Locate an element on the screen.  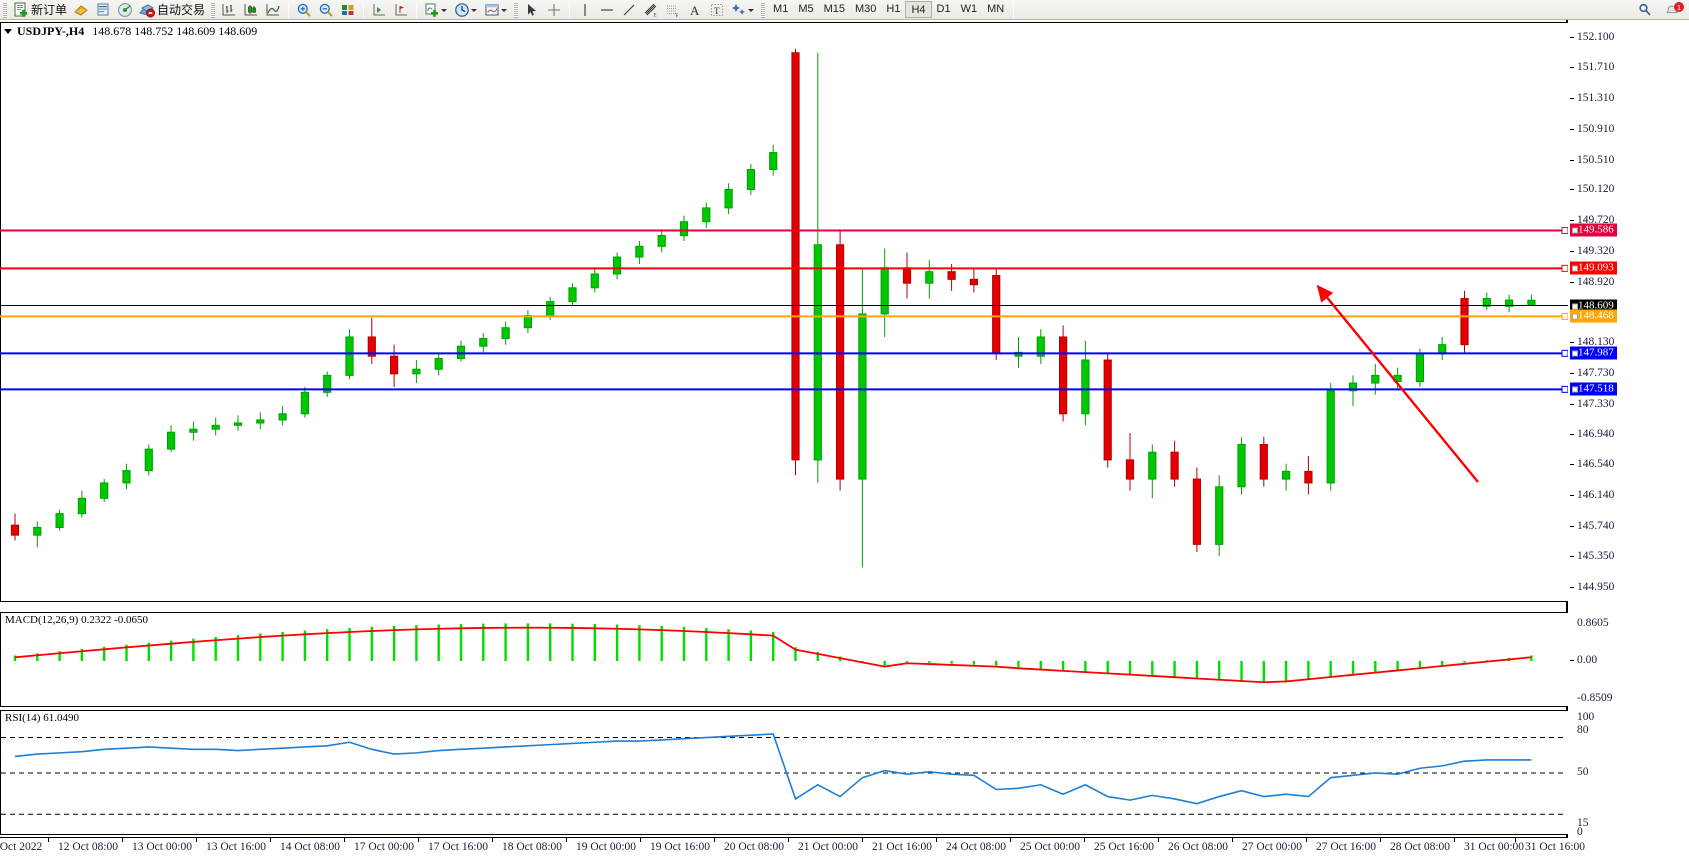
chart-menu-caret-icon is located at coordinates (8, 31).